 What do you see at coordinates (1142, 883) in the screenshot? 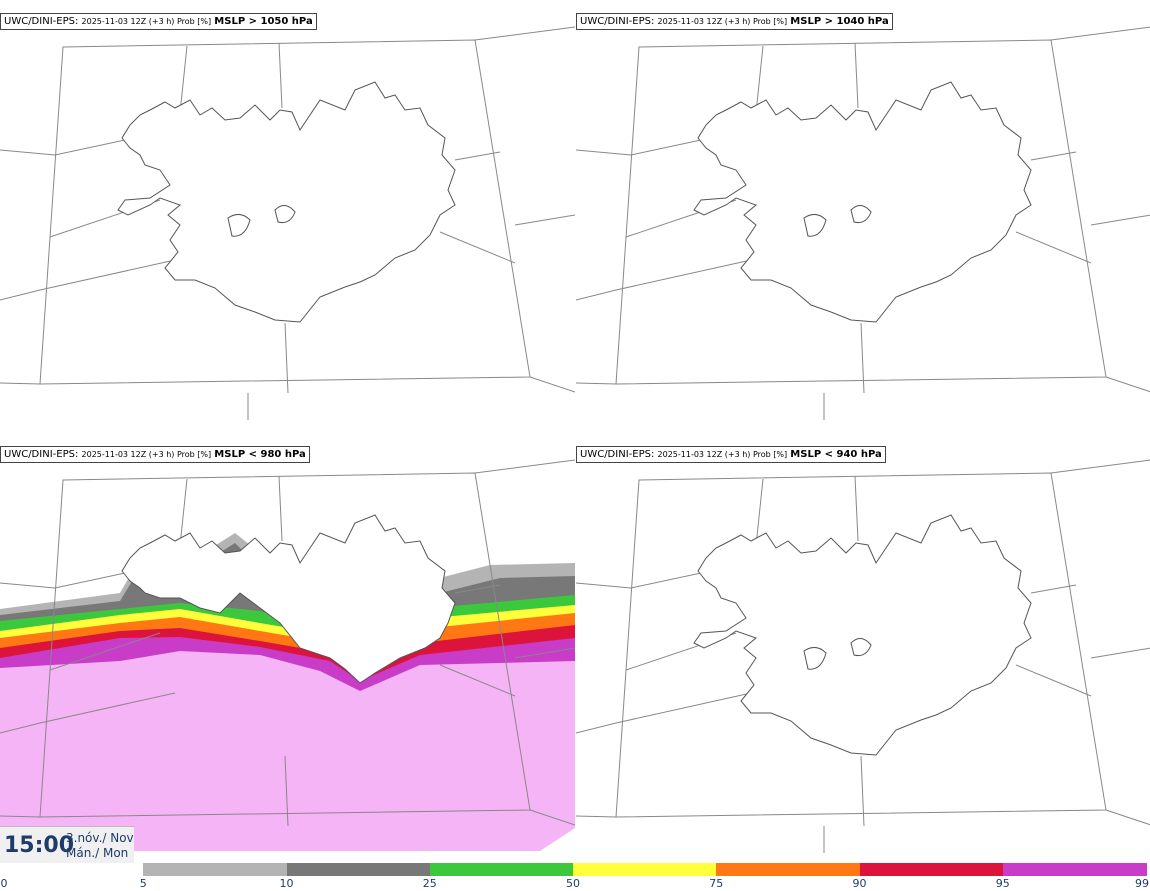
I see `colorbar-tick-label: 99` at bounding box center [1142, 883].